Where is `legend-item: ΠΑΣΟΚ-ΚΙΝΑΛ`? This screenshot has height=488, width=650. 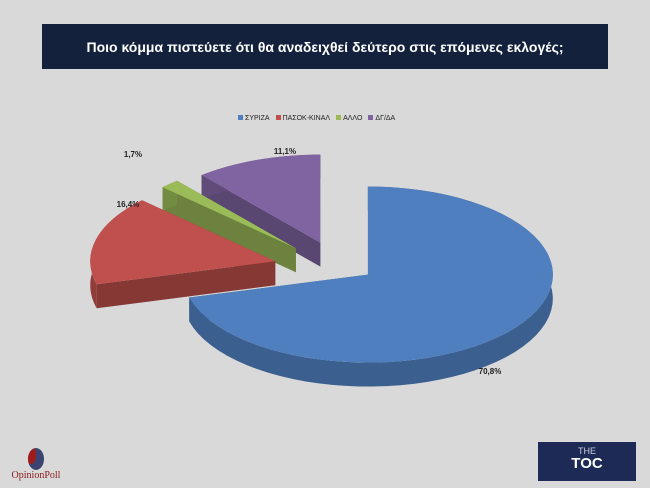 legend-item: ΠΑΣΟΚ-ΚΙΝΑΛ is located at coordinates (302, 118).